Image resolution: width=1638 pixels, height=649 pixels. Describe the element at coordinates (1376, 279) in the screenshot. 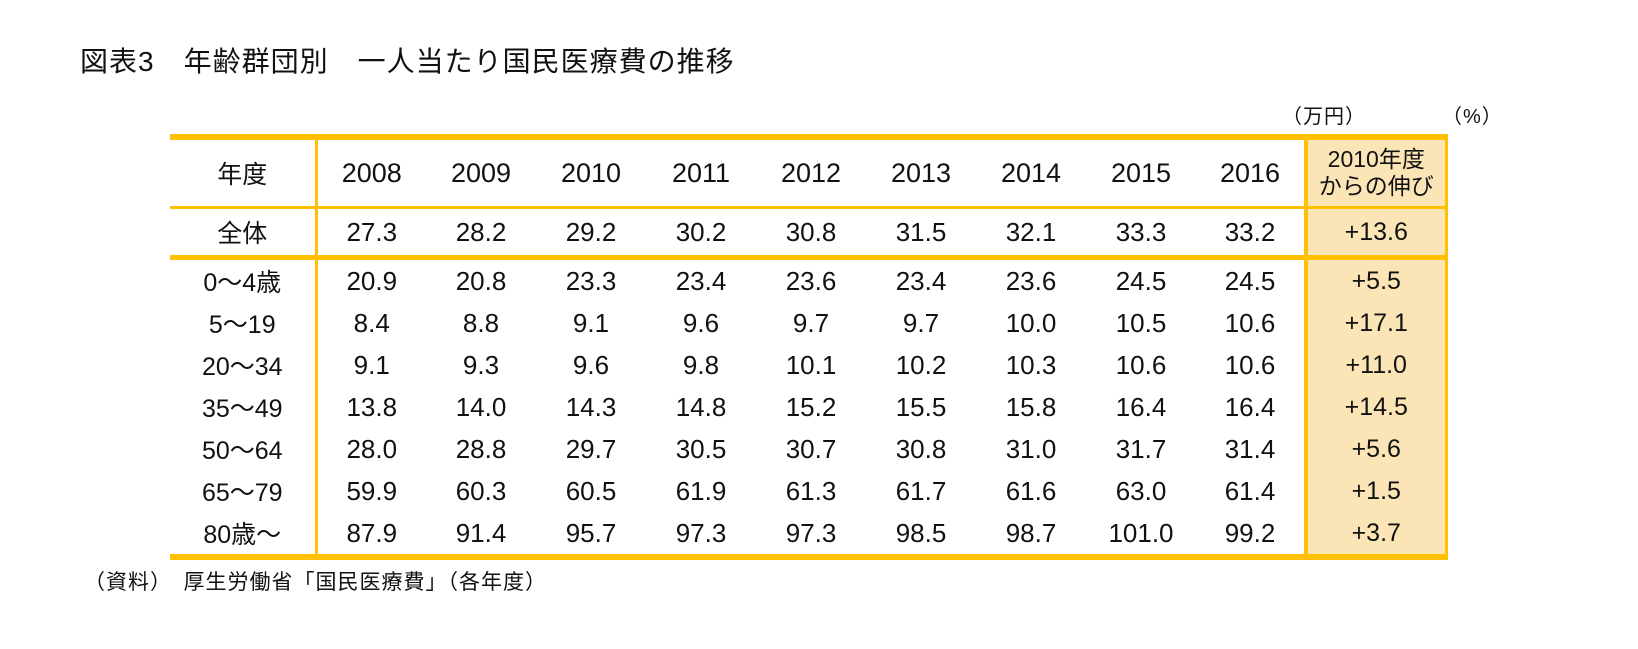

I see `growth-cell: +5.5` at that location.